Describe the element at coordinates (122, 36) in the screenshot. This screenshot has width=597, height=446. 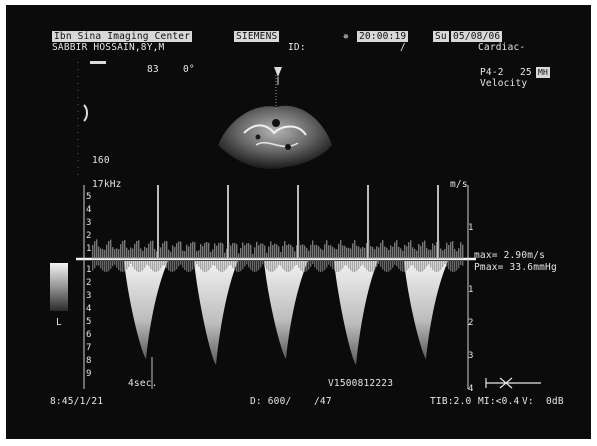
I see `facility-name: Ibn Sina Imaging Center` at that location.